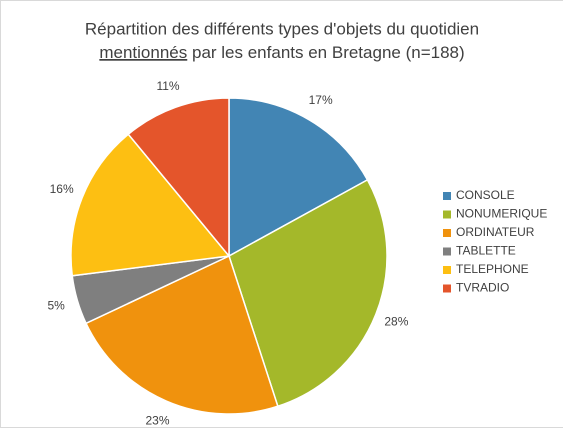 The image size is (563, 428). Describe the element at coordinates (56, 305) in the screenshot. I see `data-label: 5%` at that location.